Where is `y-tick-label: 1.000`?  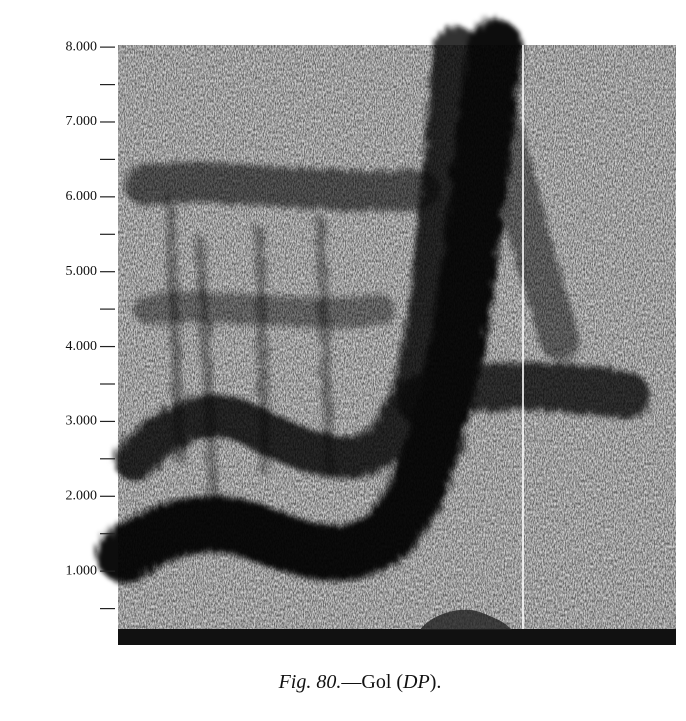
y-tick-label: 1.000 is located at coordinates (82, 570).